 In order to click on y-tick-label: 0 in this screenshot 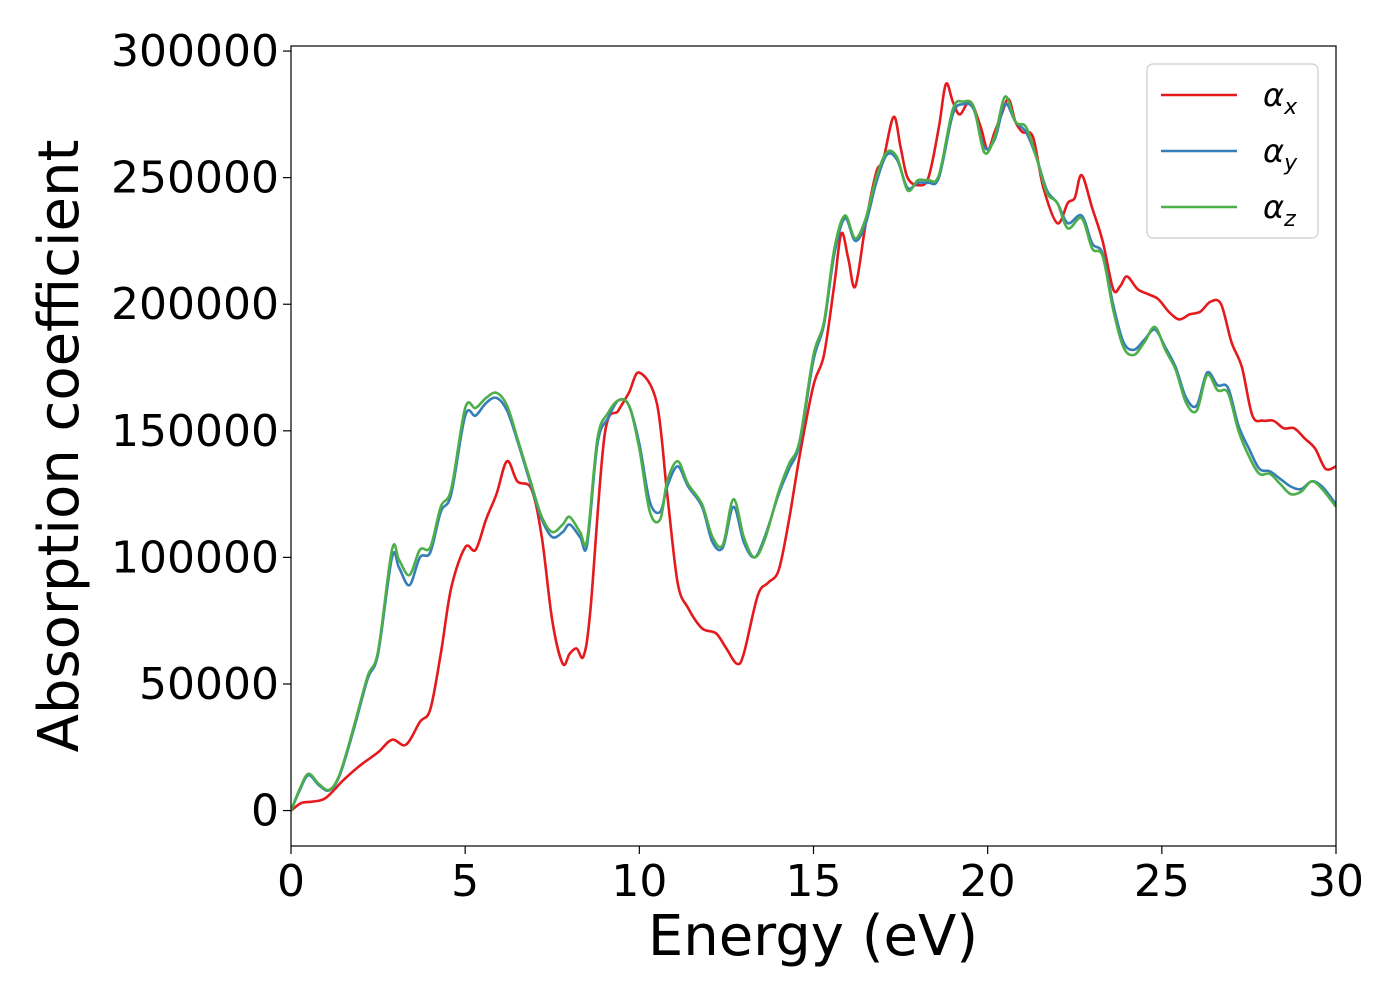, I will do `click(265, 811)`.